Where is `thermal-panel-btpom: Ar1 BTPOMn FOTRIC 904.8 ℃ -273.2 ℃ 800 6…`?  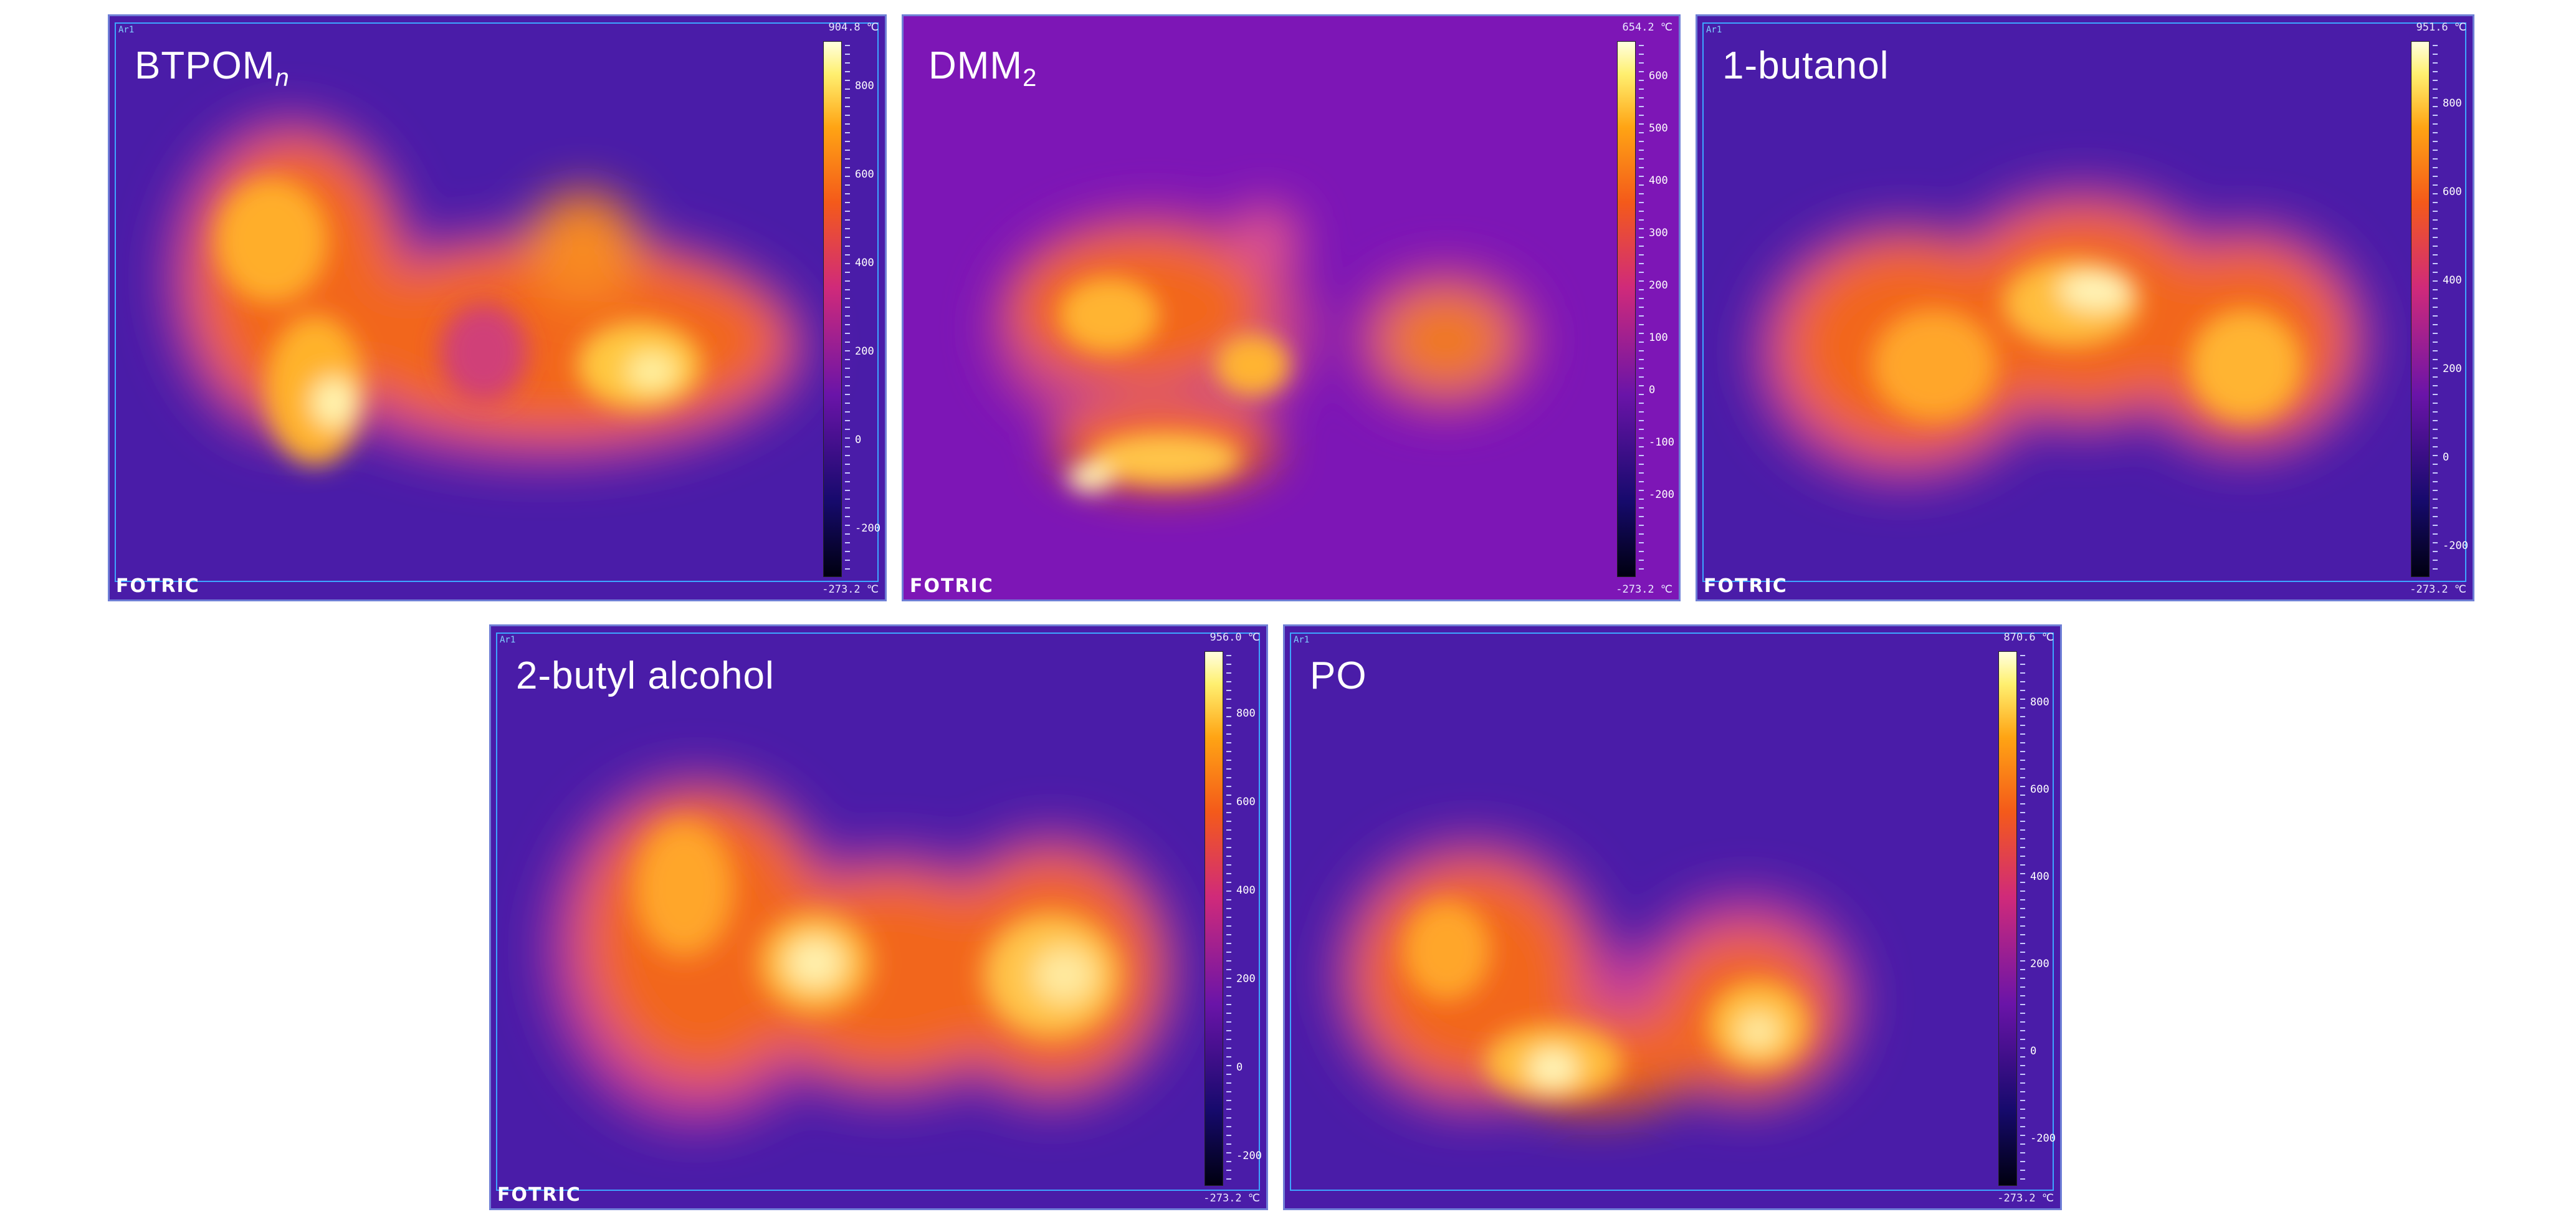
thermal-panel-btpom: Ar1 BTPOMn FOTRIC 904.8 ℃ -273.2 ℃ 800 6… is located at coordinates (498, 307).